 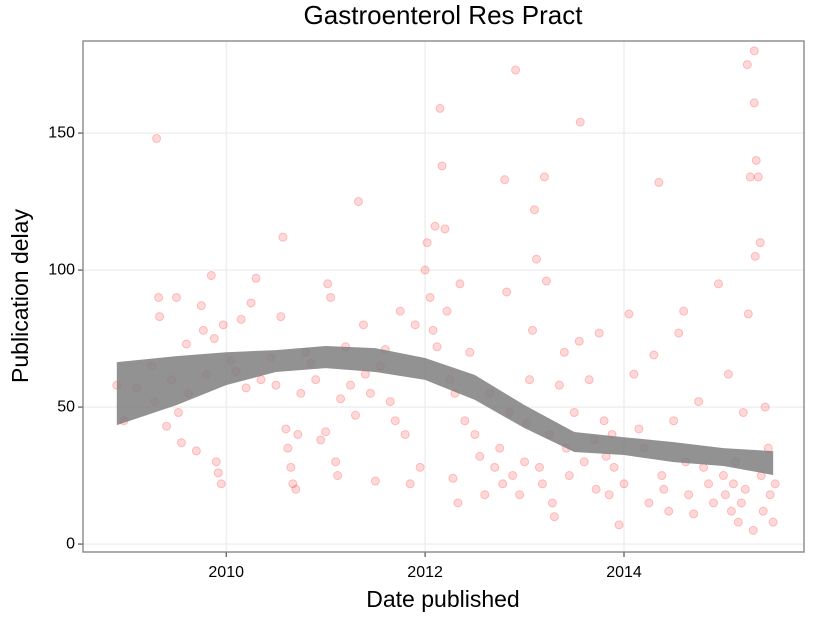 I want to click on chart-title: Gastroenterol Res Pract, so click(x=444, y=15).